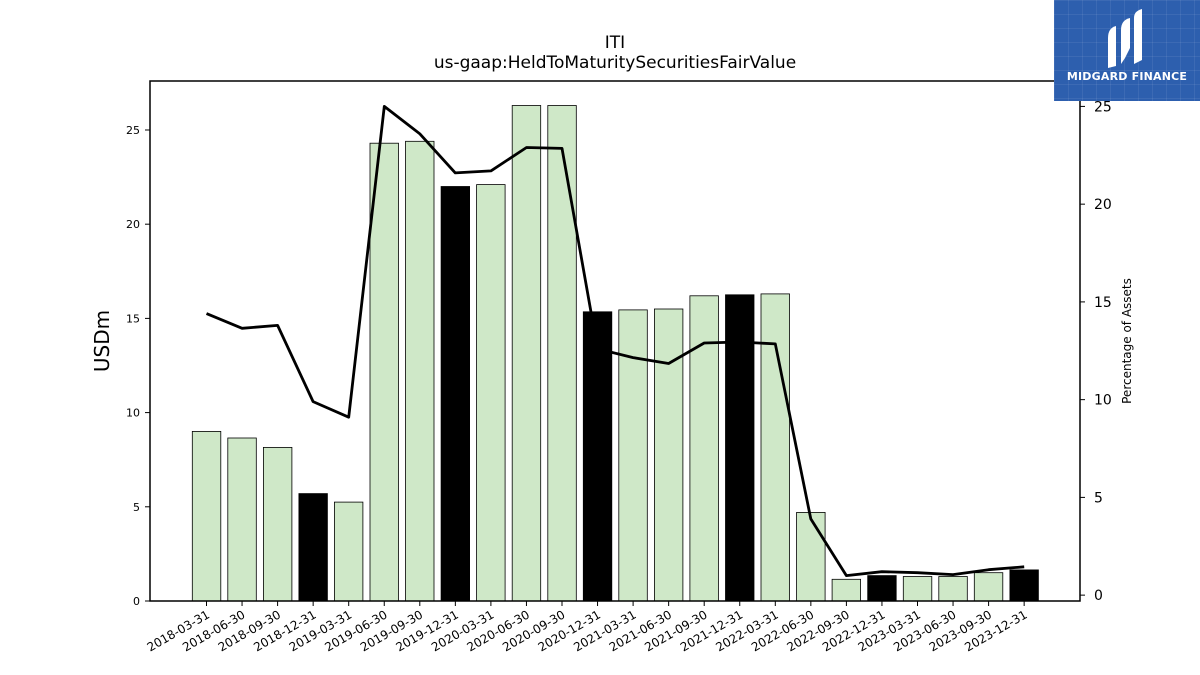 This screenshot has height=675, width=1200. Describe the element at coordinates (1103, 303) in the screenshot. I see `y2-tick-label: 15` at that location.